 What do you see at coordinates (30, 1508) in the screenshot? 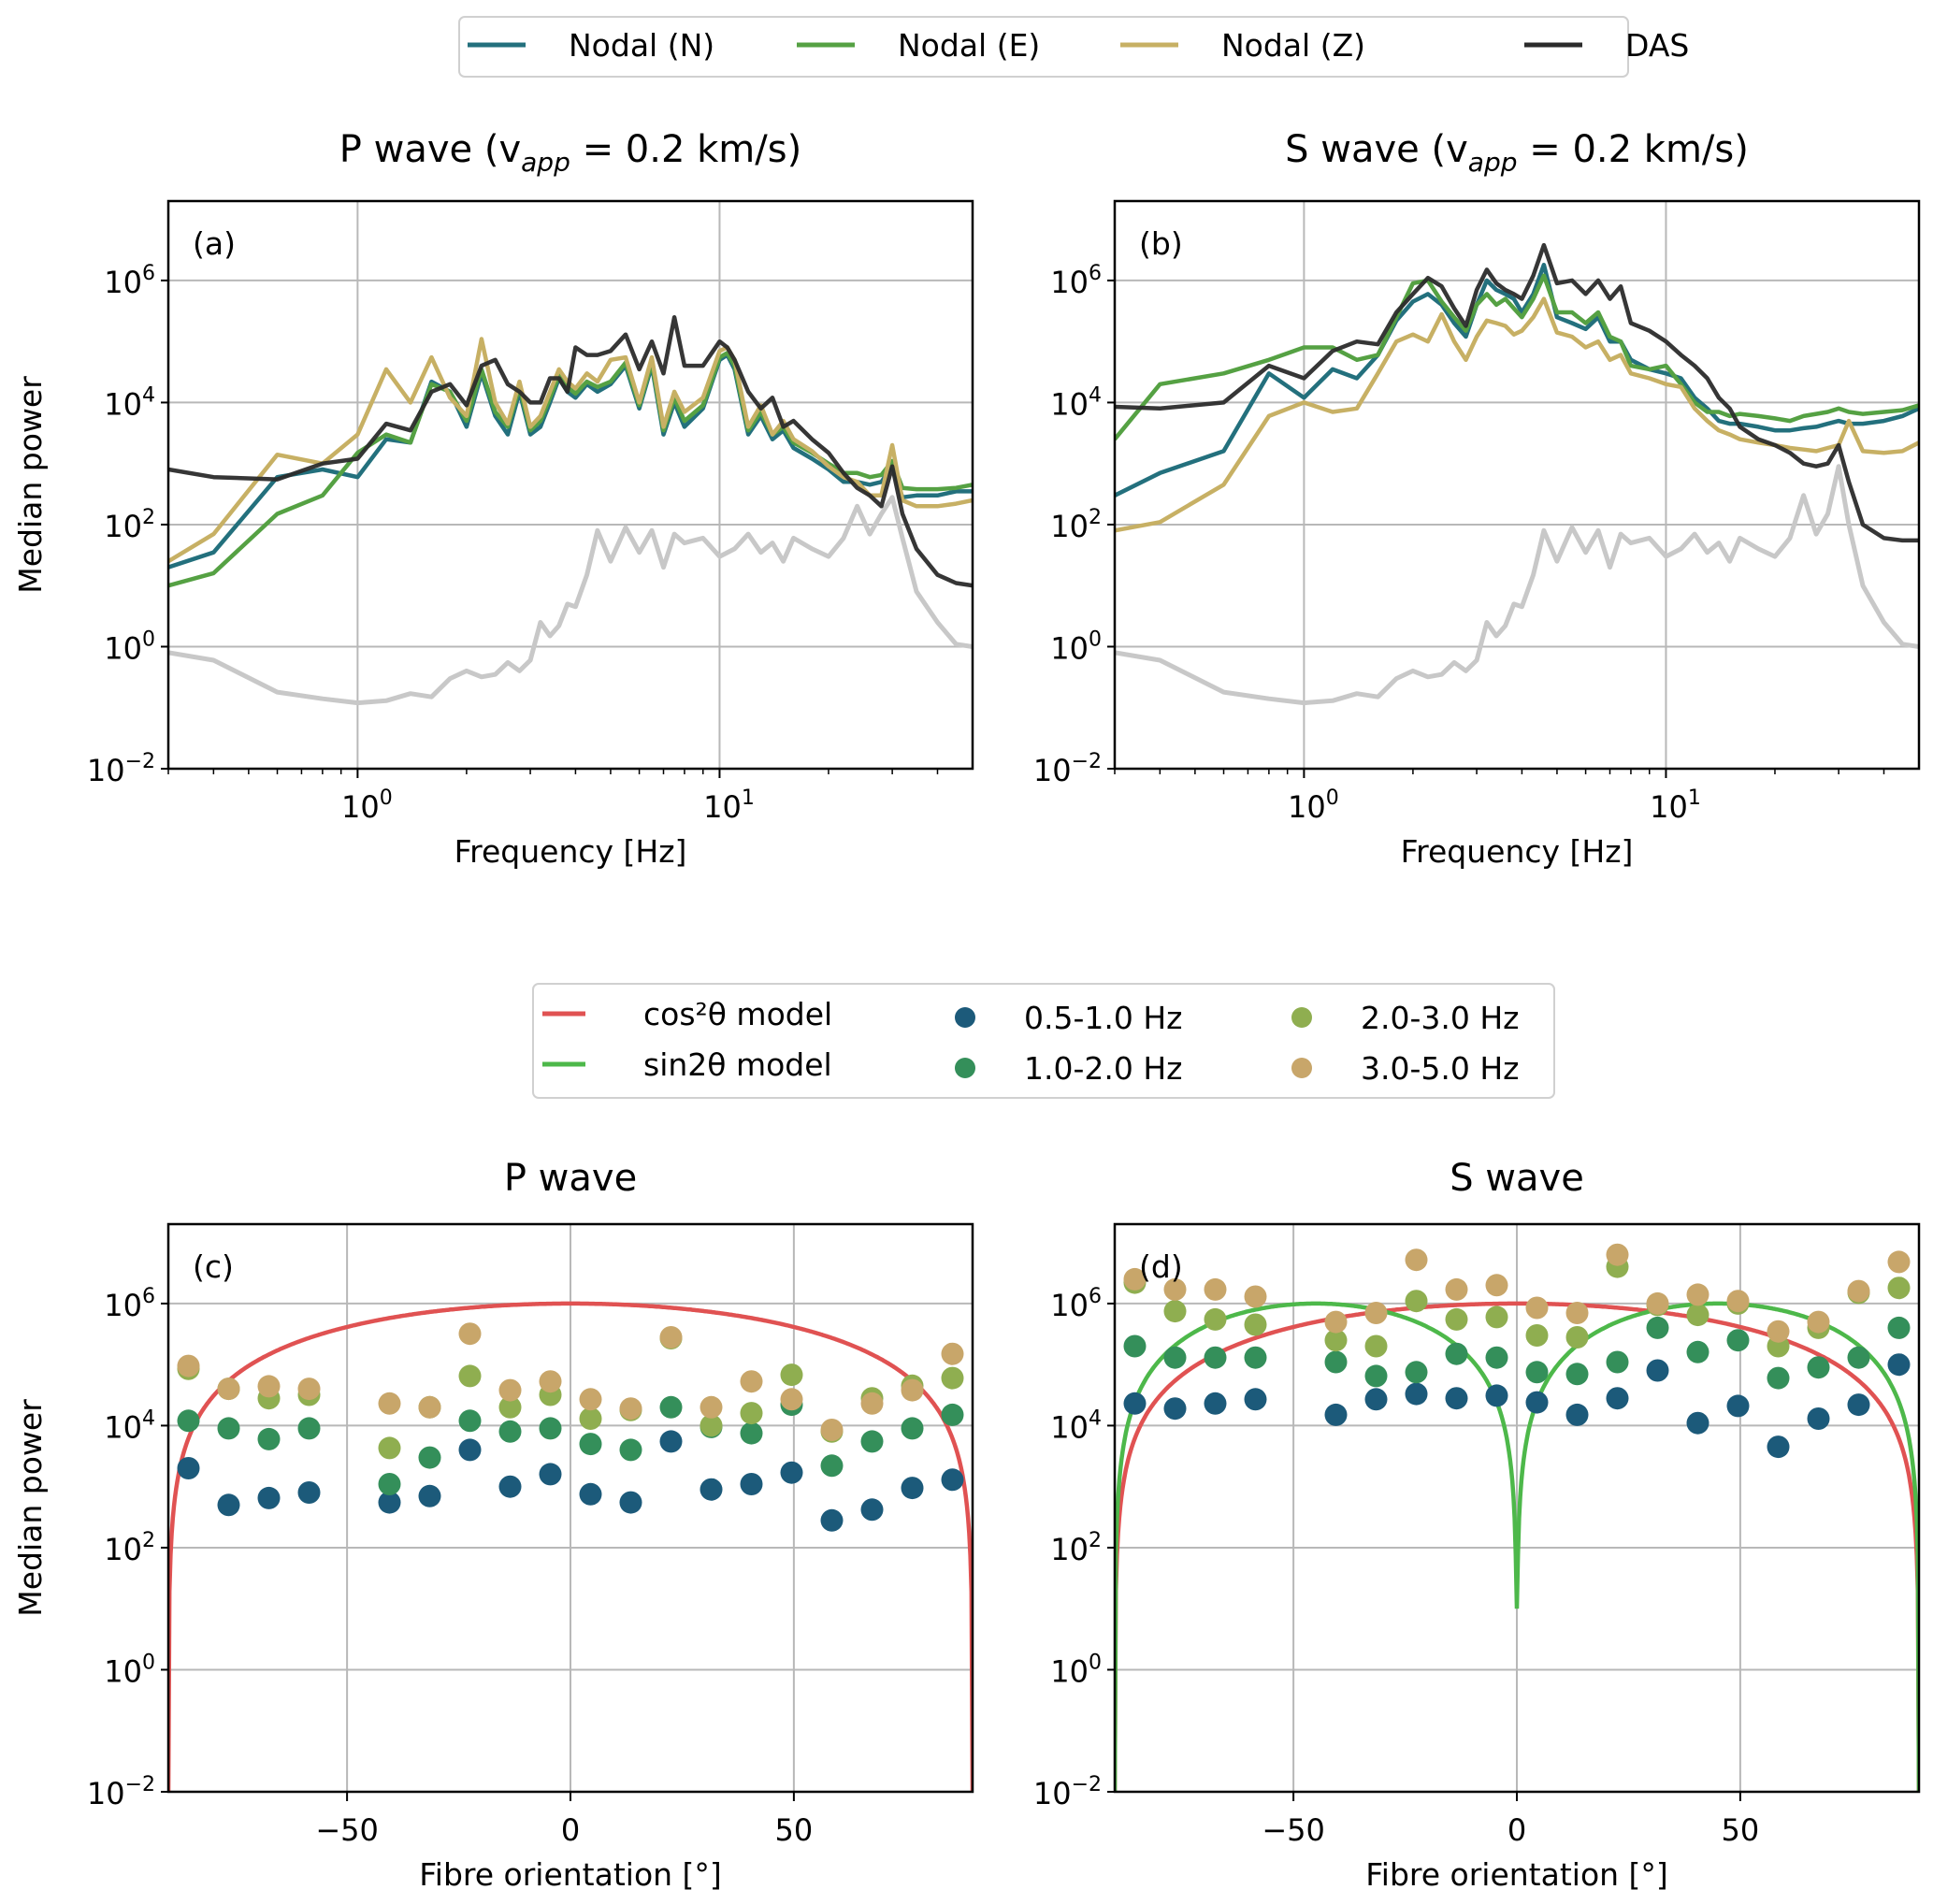
I see `y-axis-label: Median power` at bounding box center [30, 1508].